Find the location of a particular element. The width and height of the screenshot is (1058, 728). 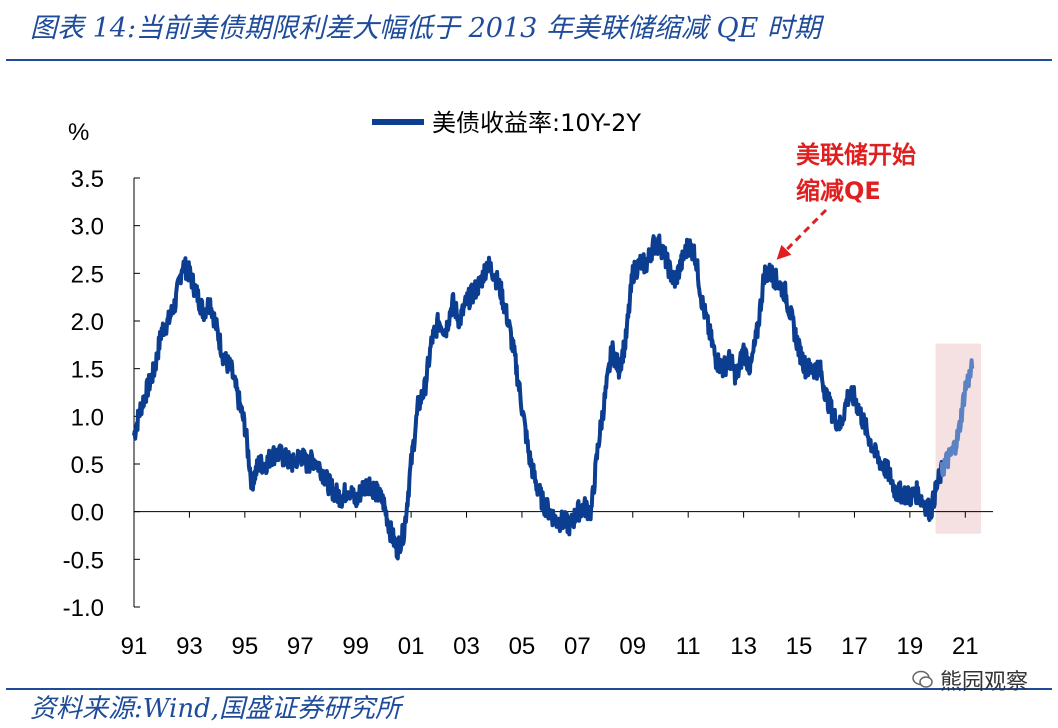

chat-bubble-icon is located at coordinates (922, 679).